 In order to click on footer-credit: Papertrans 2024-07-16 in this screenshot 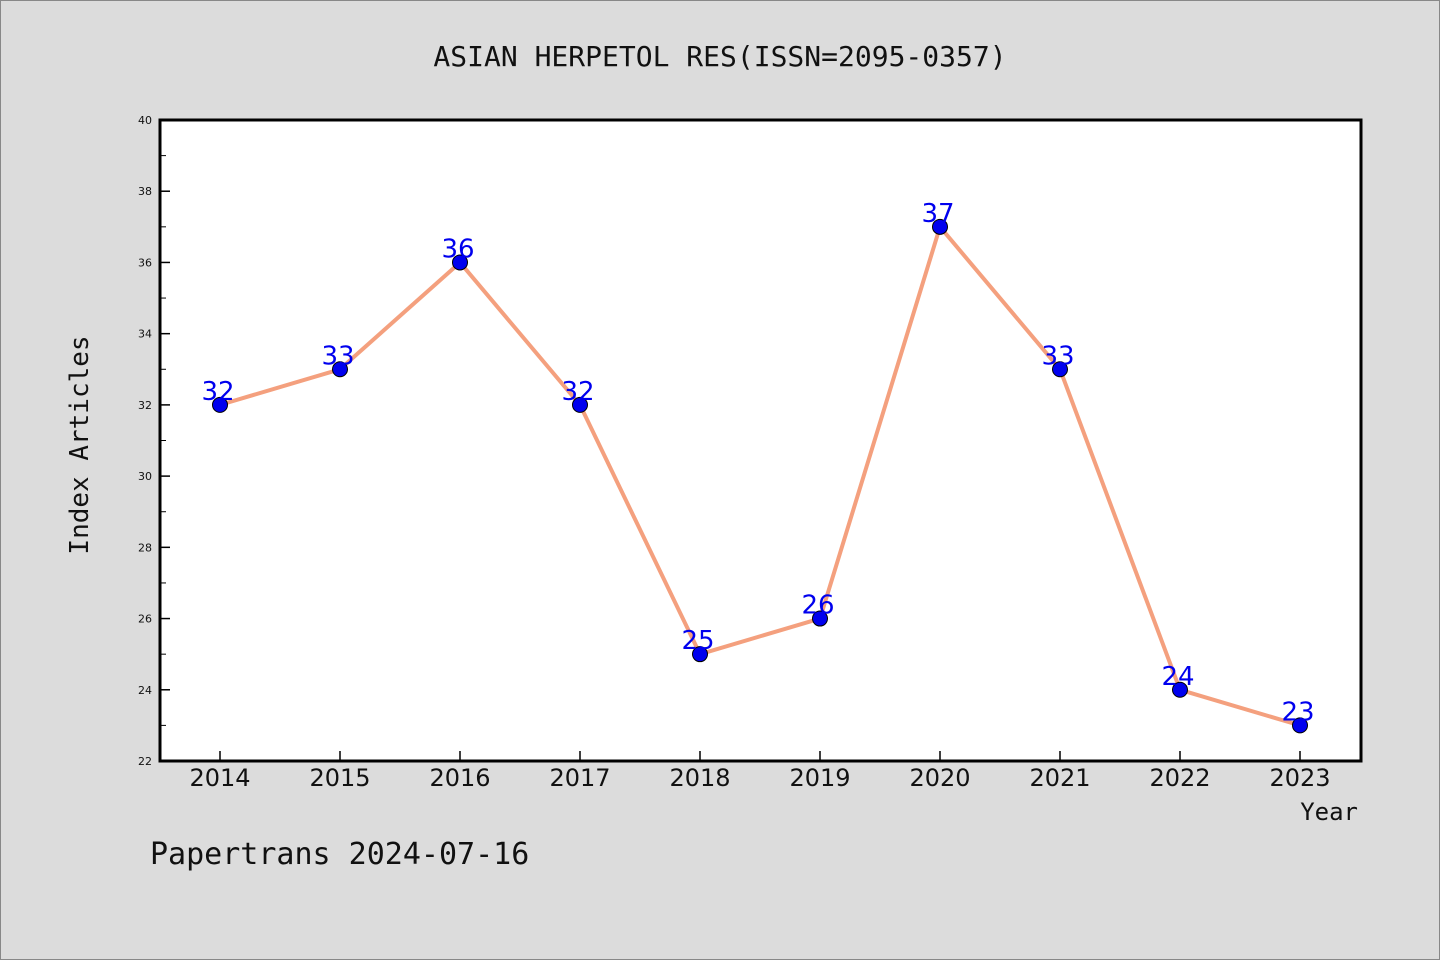, I will do `click(339, 854)`.